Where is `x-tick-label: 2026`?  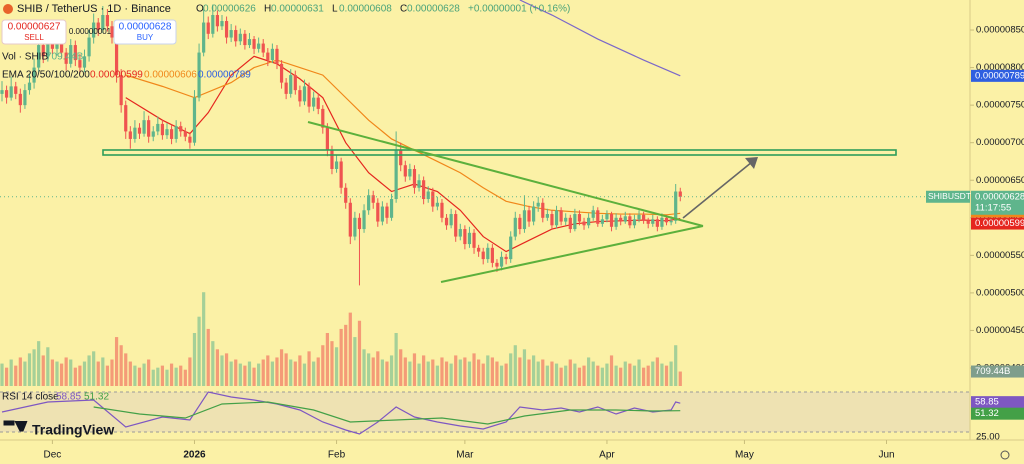
x-tick-label: 2026 is located at coordinates (194, 455).